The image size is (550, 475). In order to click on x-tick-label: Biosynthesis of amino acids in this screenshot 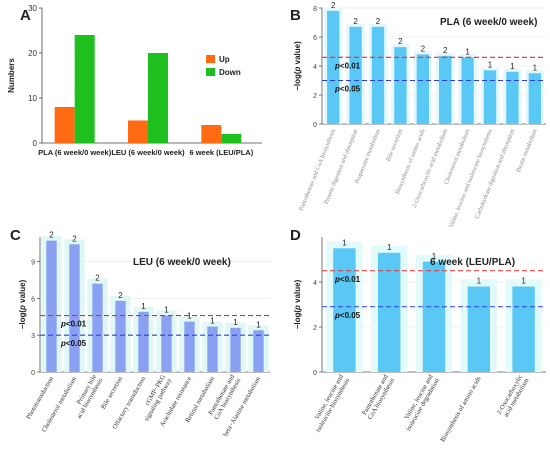, I will do `click(460, 409)`.